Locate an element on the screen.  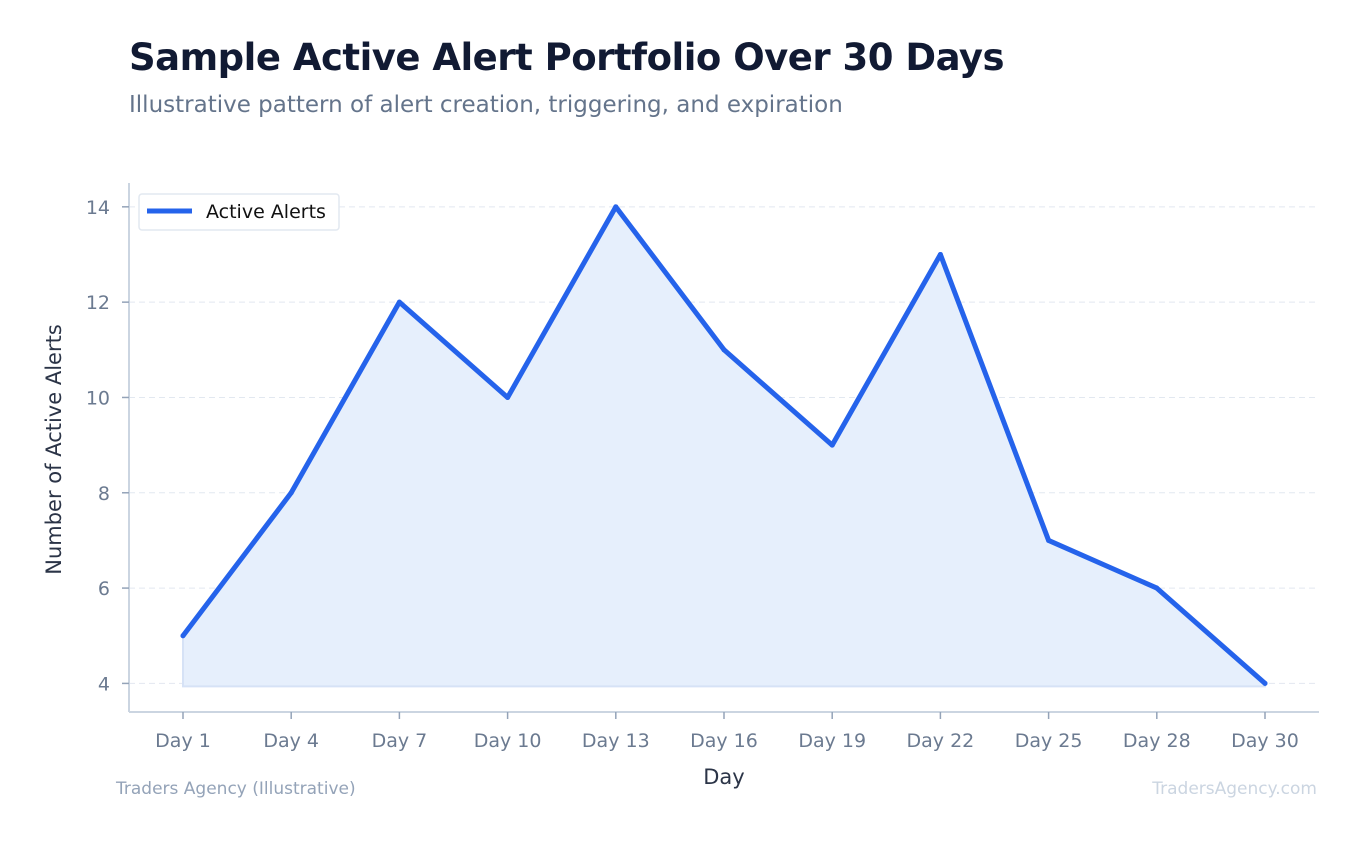
source-note: Traders Agency (Illustrative) is located at coordinates (236, 789).